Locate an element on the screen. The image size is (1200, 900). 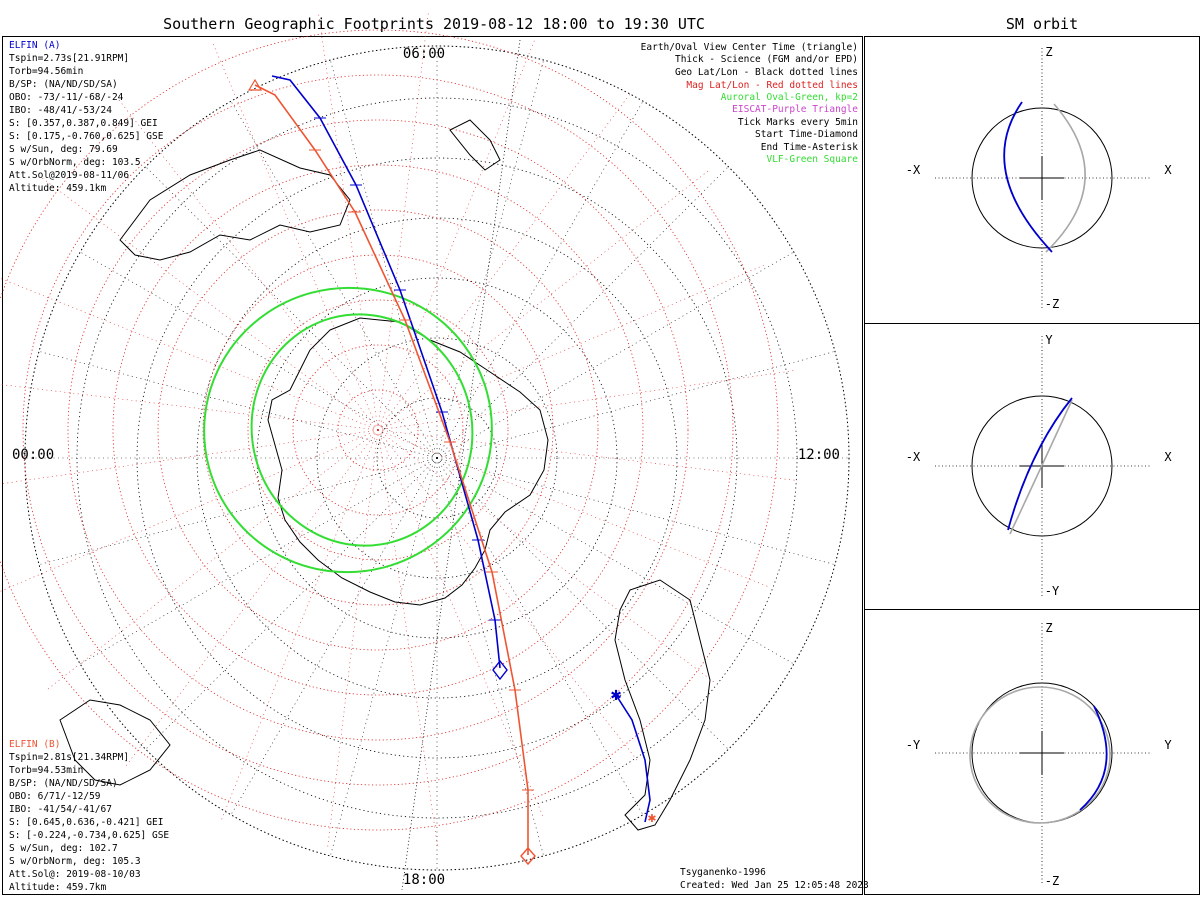
elfin-b-line: S w/OrbNorm, deg: 105.3 is located at coordinates (75, 861).